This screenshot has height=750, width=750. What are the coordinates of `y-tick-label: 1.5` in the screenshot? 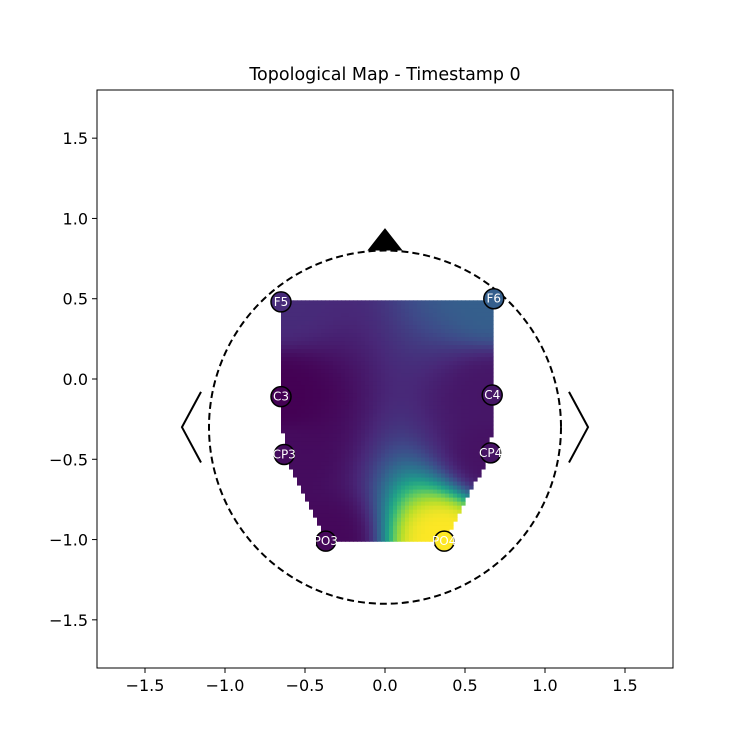 It's located at (75, 138).